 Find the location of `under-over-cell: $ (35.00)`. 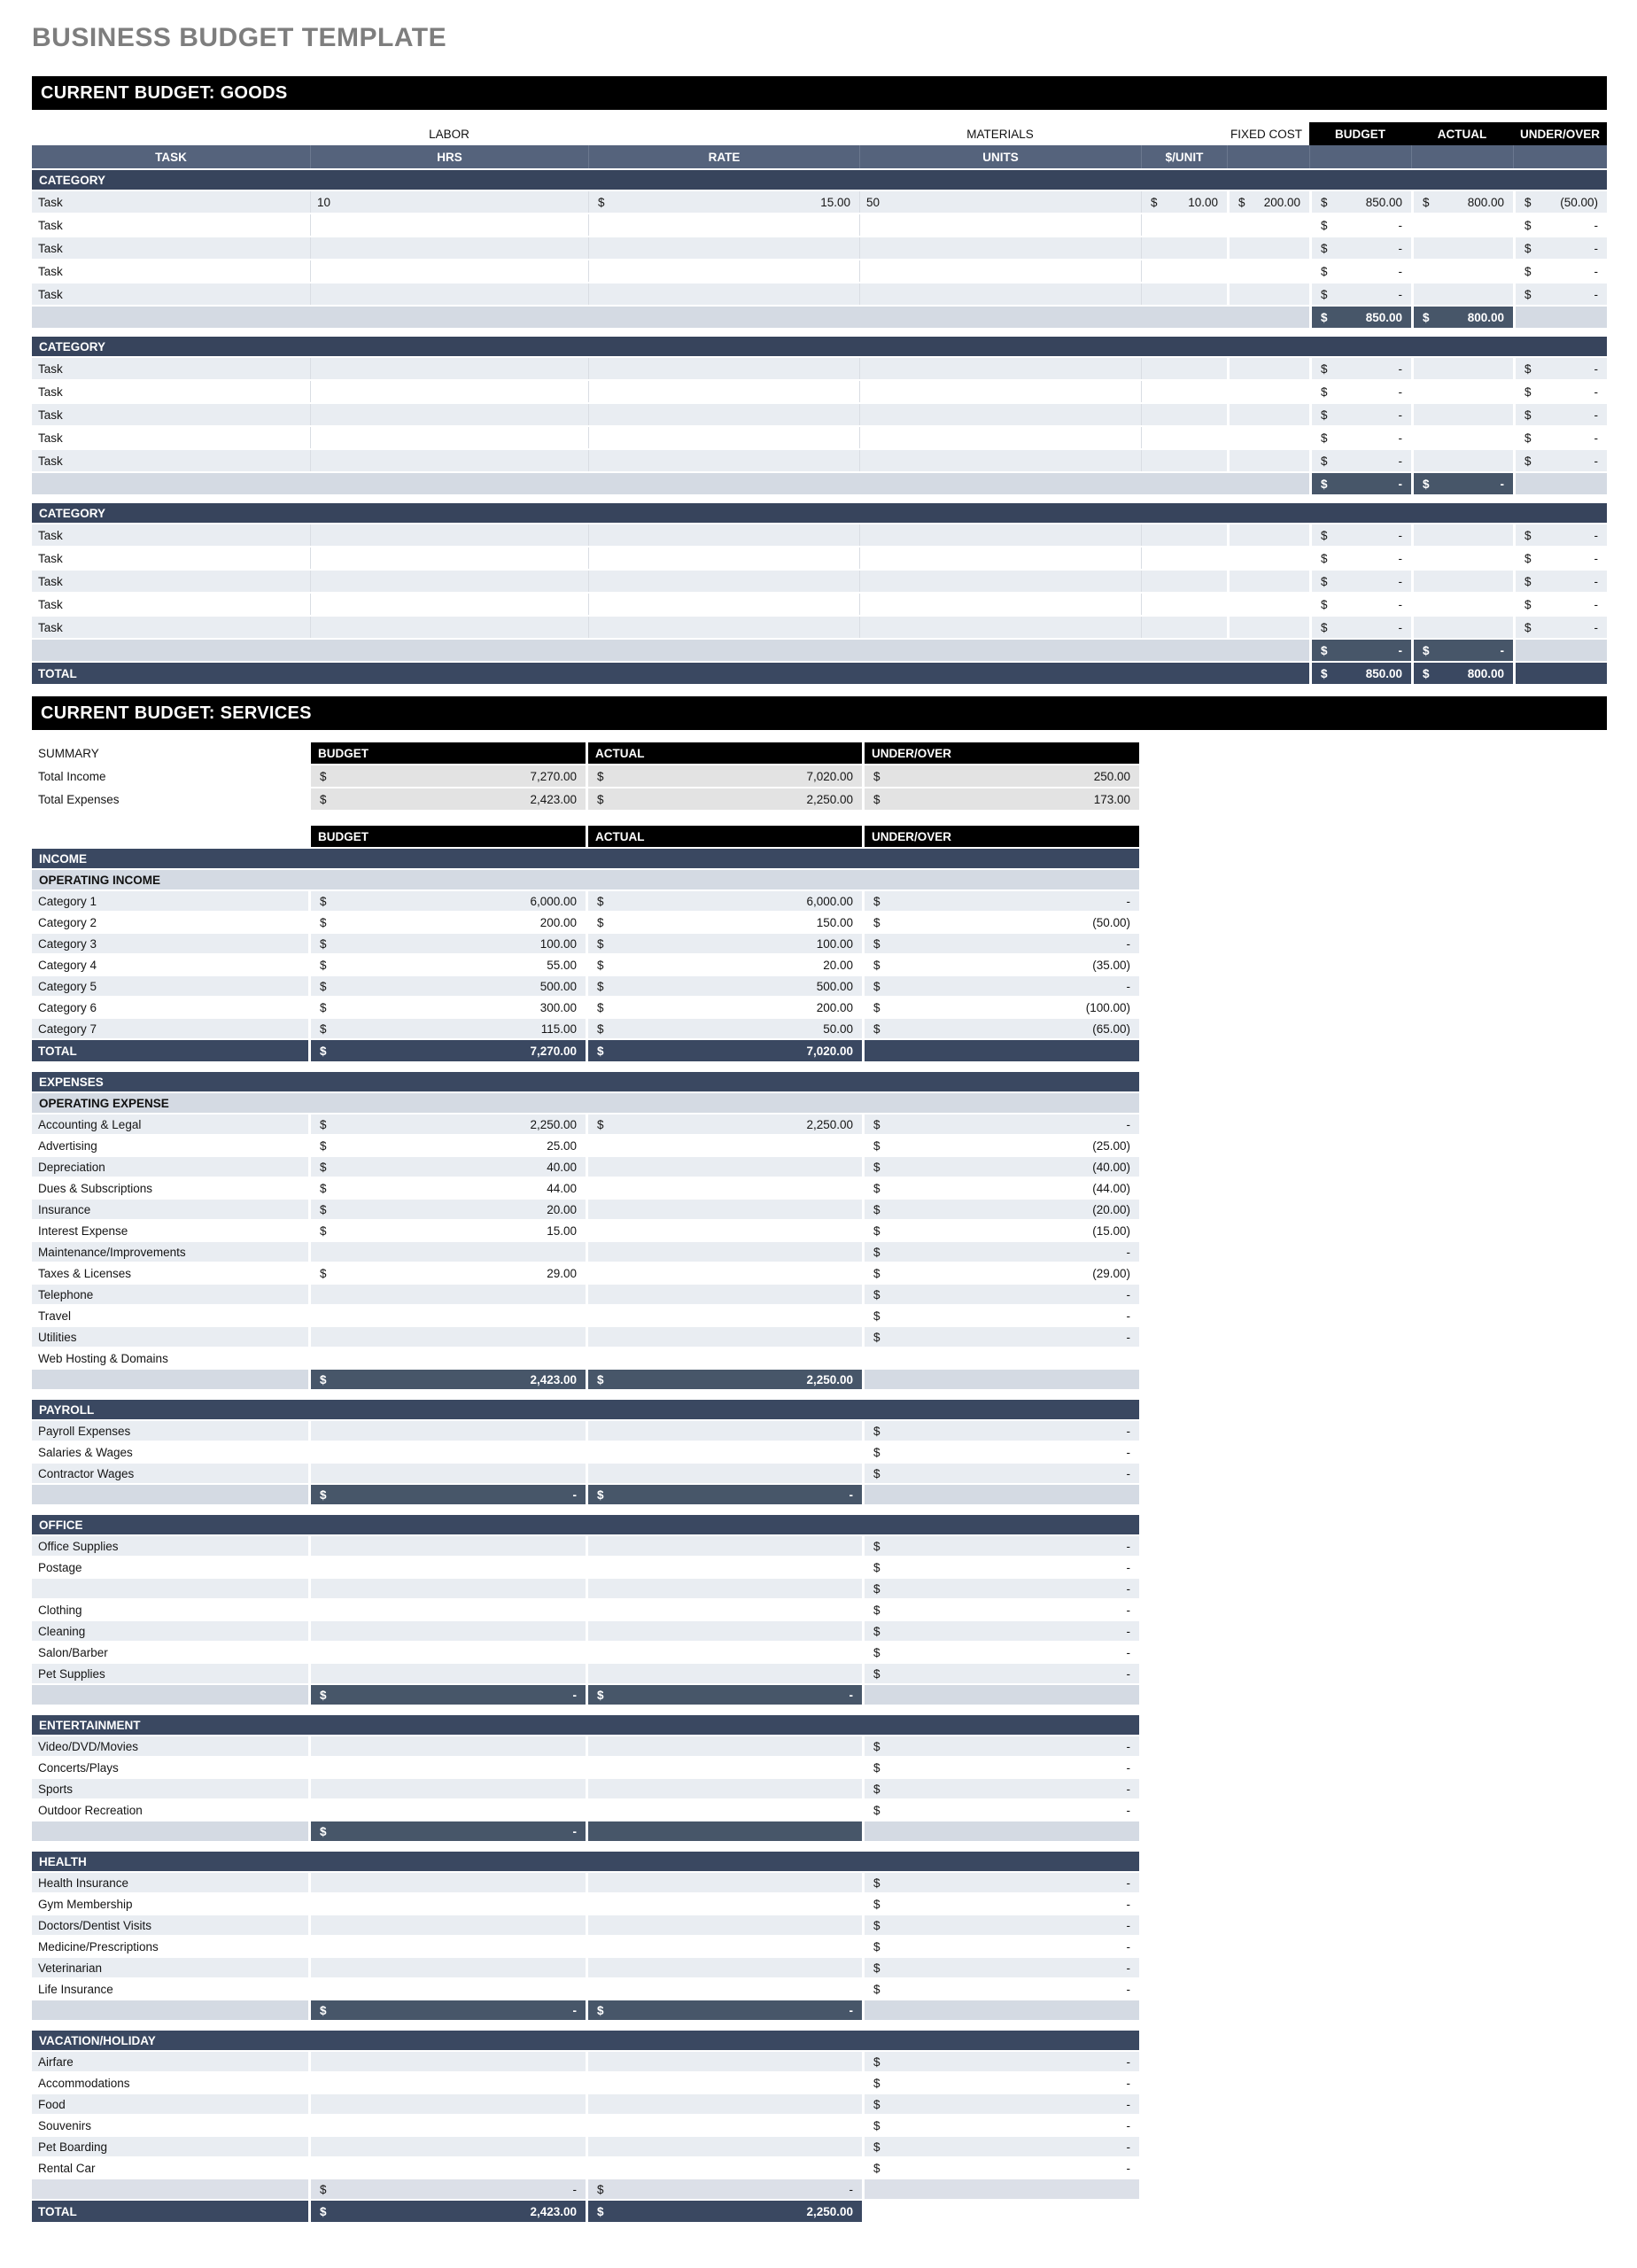

under-over-cell: $ (35.00) is located at coordinates (1000, 965).